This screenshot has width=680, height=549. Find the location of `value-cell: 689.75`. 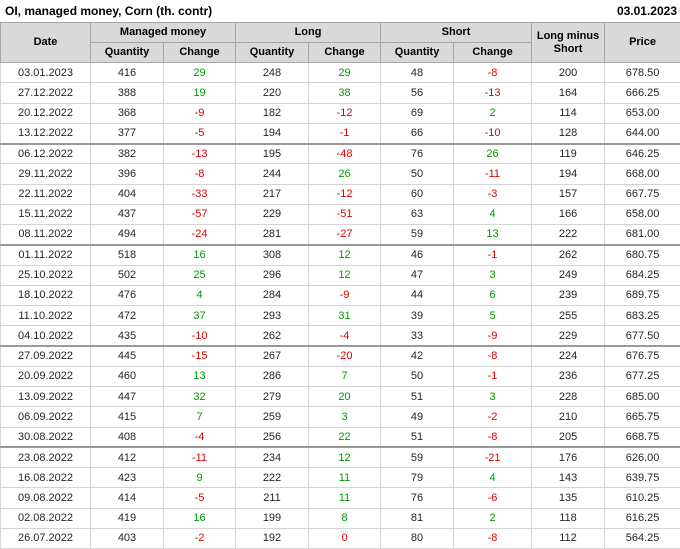

value-cell: 689.75 is located at coordinates (642, 295).